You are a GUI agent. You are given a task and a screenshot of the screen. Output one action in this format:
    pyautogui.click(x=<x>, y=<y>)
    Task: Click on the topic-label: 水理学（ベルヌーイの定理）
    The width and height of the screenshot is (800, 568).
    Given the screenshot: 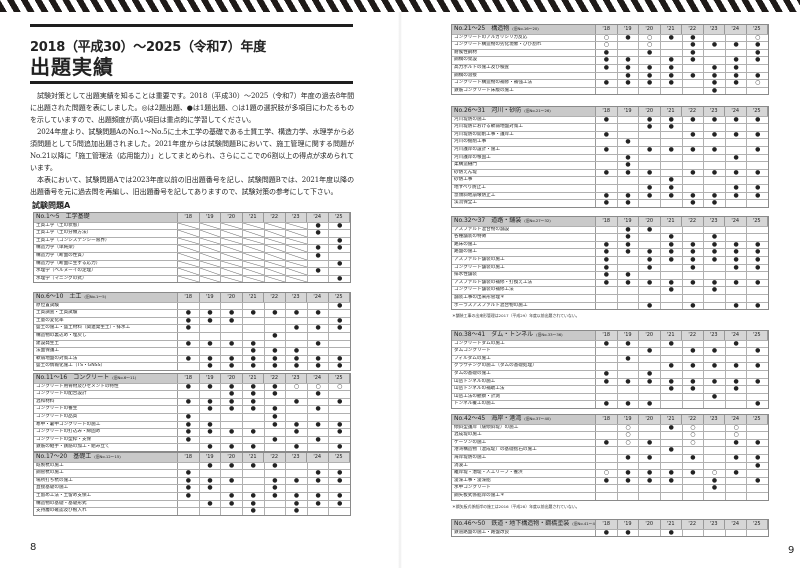 What is the action you would take?
    pyautogui.click(x=106, y=271)
    